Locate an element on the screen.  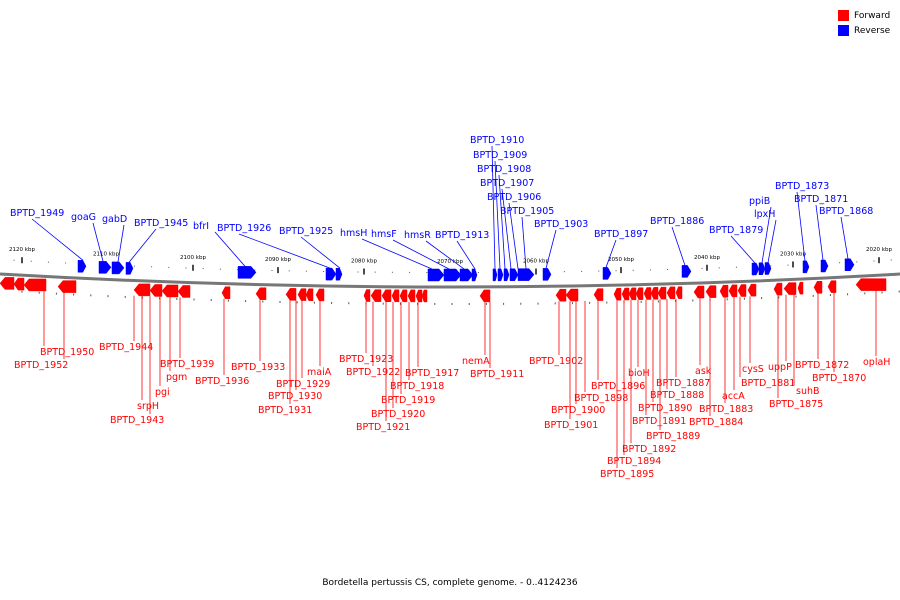
reverse-gene-label: BPTD_1945 is located at coordinates (161, 223).